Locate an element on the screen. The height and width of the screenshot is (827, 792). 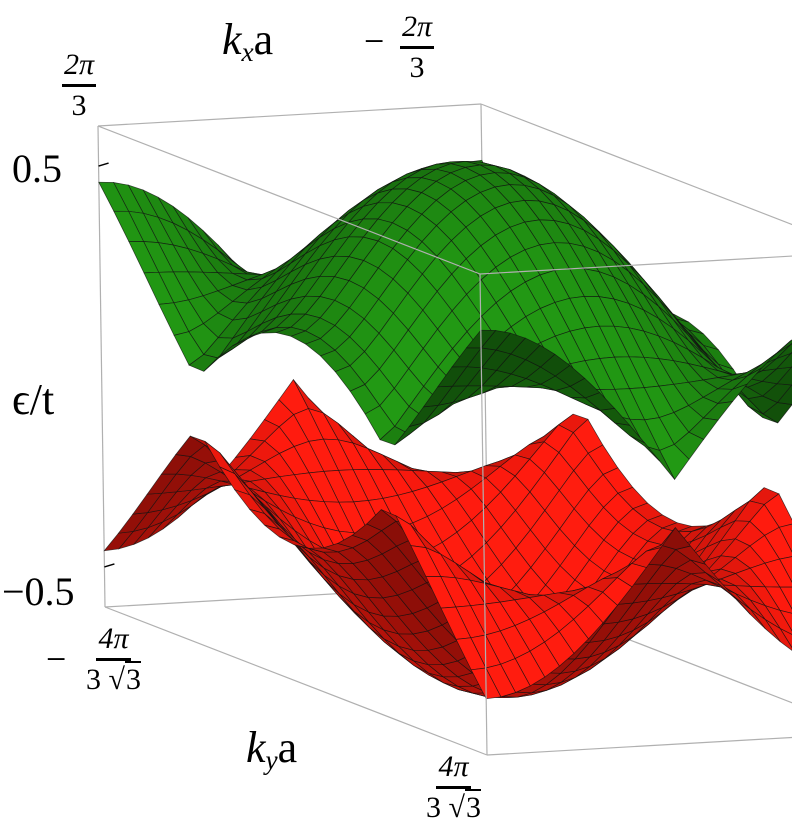
x-tick-sign: − is located at coordinates (374, 41).